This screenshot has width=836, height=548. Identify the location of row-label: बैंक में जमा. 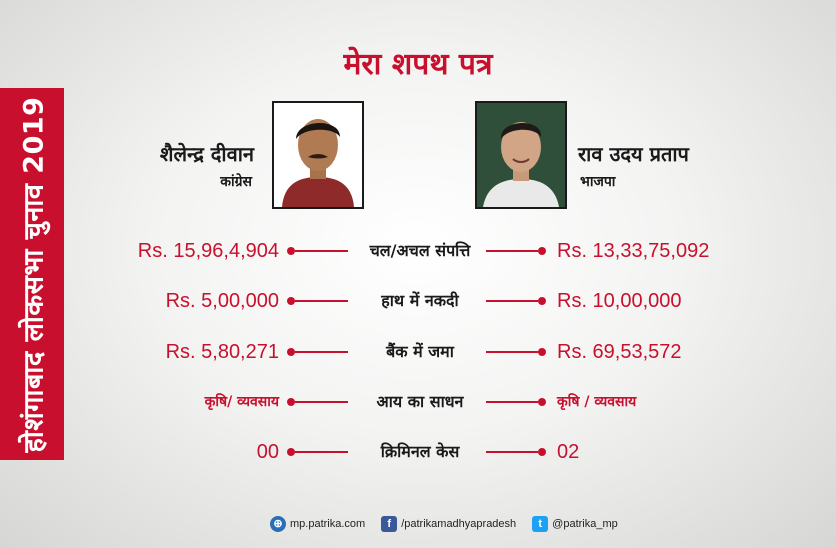
(420, 351).